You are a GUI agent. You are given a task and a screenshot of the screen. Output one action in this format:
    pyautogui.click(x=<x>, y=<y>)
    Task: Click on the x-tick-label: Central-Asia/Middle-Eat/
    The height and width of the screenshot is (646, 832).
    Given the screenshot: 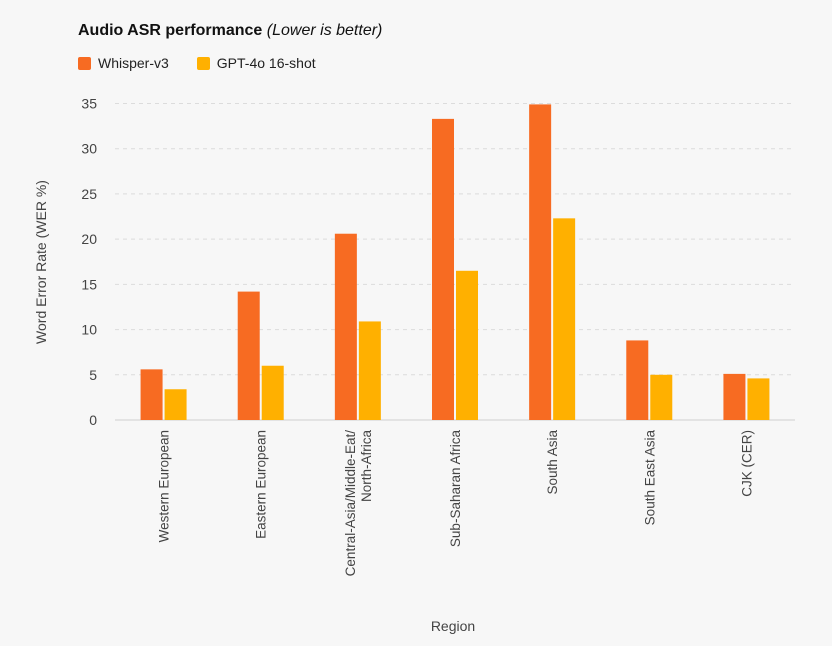 What is the action you would take?
    pyautogui.click(x=350, y=503)
    